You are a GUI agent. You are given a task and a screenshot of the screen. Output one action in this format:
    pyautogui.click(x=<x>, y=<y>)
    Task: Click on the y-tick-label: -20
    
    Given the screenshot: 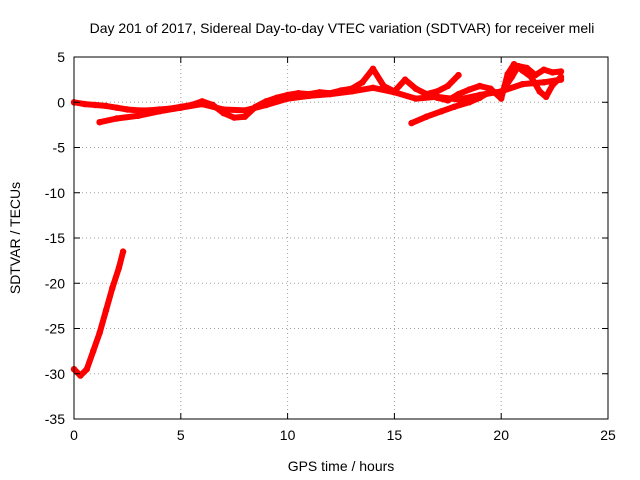 What is the action you would take?
    pyautogui.click(x=55, y=283)
    